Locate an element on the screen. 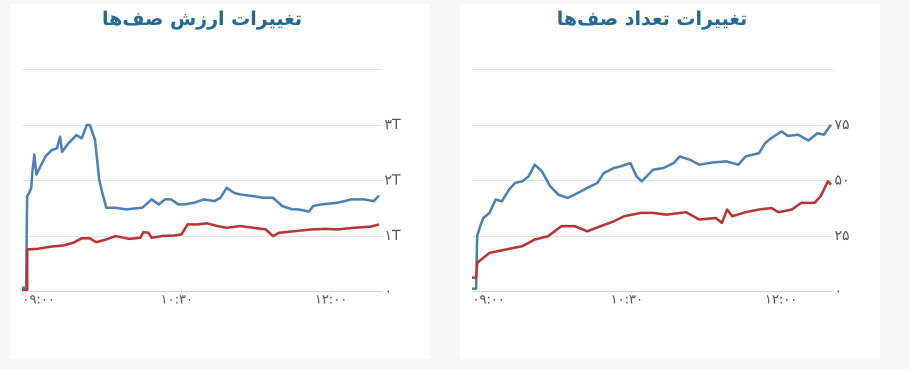 This screenshot has height=369, width=910. y-tick-label: ۱T is located at coordinates (393, 236).